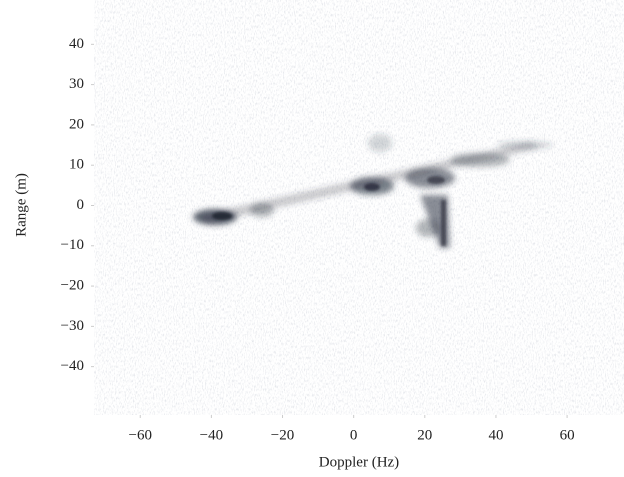  Describe the element at coordinates (76, 165) in the screenshot. I see `y-tick-label: 10` at that location.